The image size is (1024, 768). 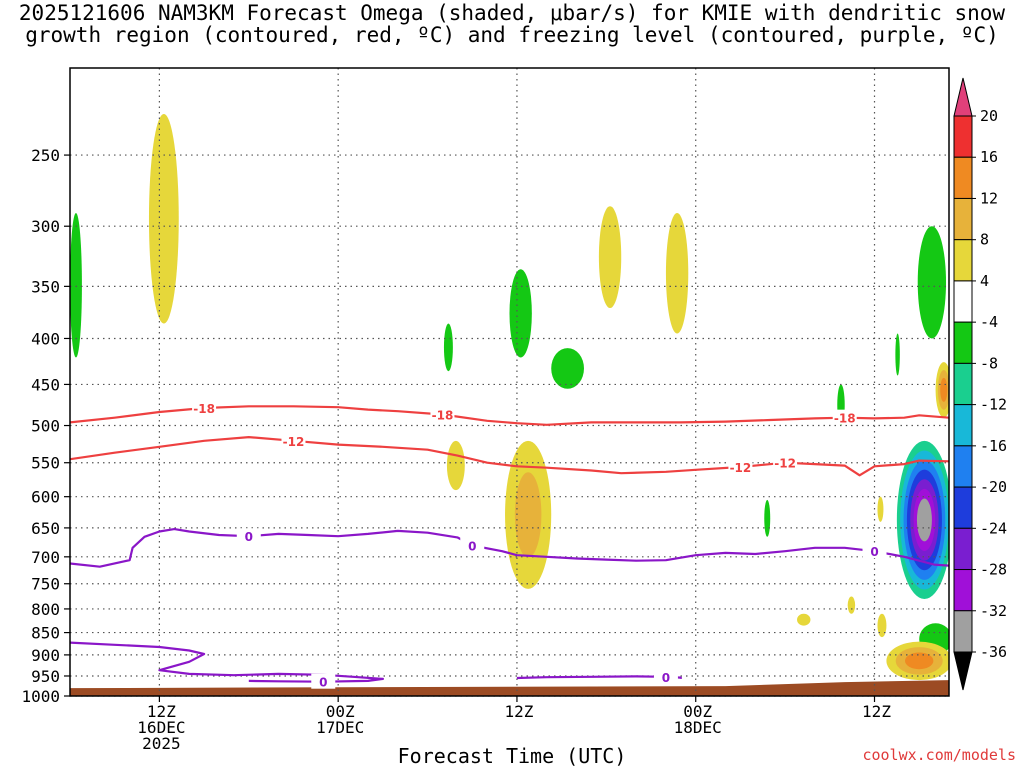 I want to click on colorbar-top-arrow, so click(x=963, y=97).